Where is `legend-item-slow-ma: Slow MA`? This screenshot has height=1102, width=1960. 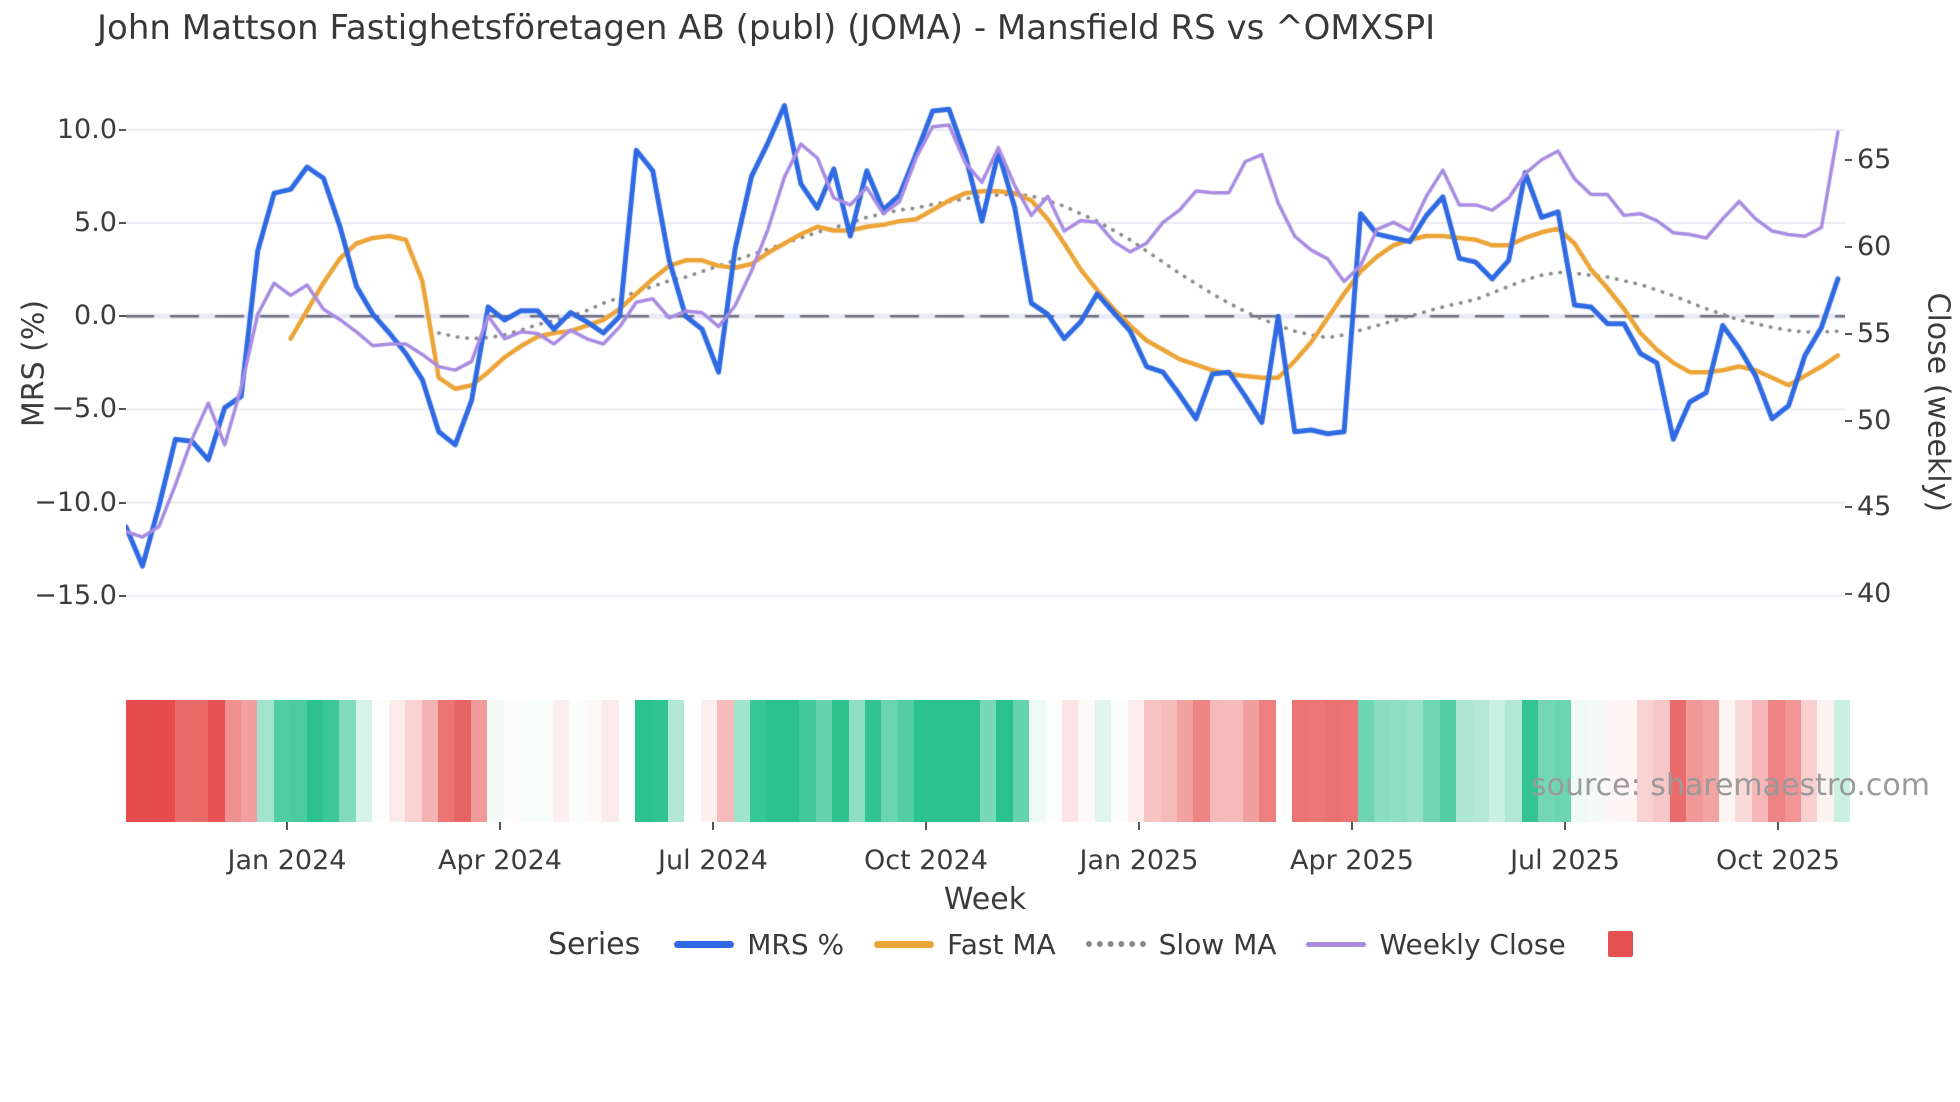 legend-item-slow-ma: Slow MA is located at coordinates (1181, 944).